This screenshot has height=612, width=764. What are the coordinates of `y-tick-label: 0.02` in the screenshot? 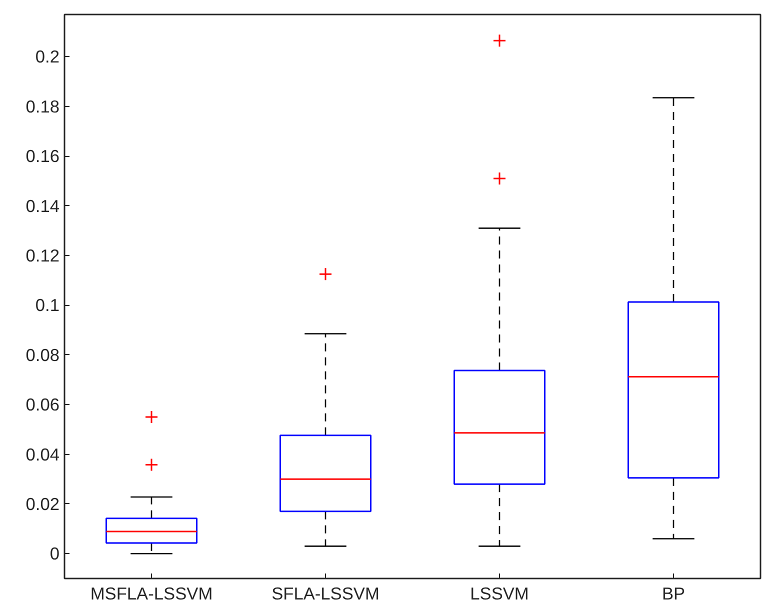 It's located at (43, 504).